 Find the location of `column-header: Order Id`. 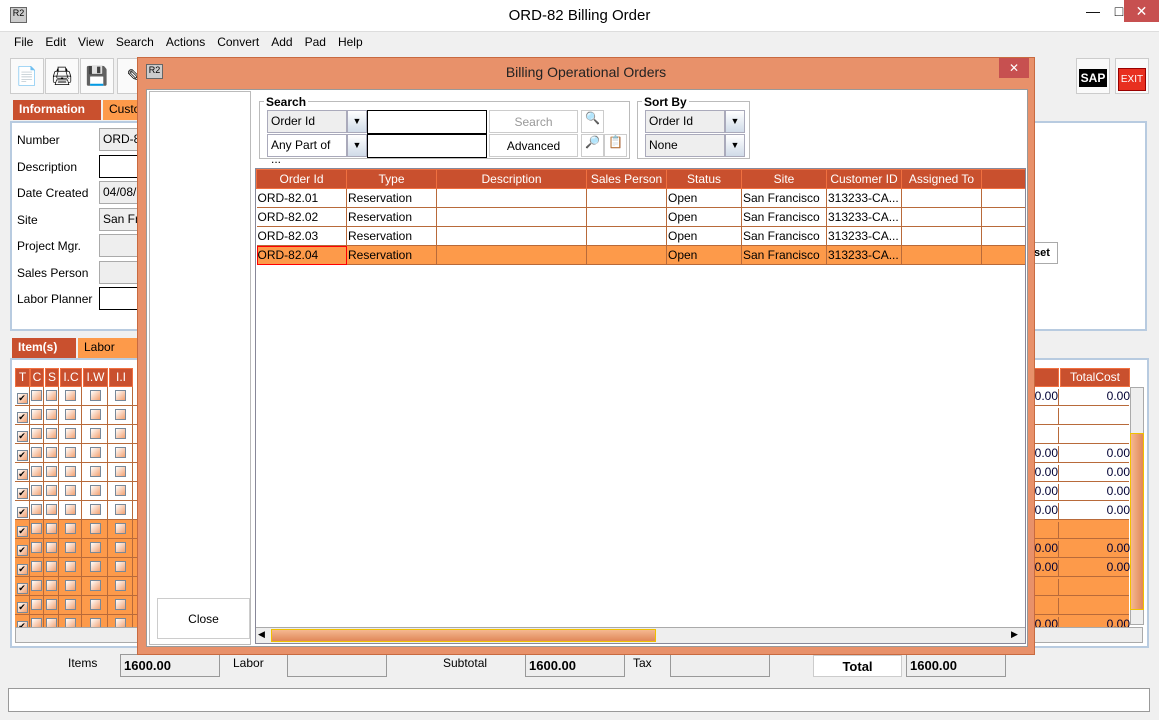

column-header: Order Id is located at coordinates (301, 179).